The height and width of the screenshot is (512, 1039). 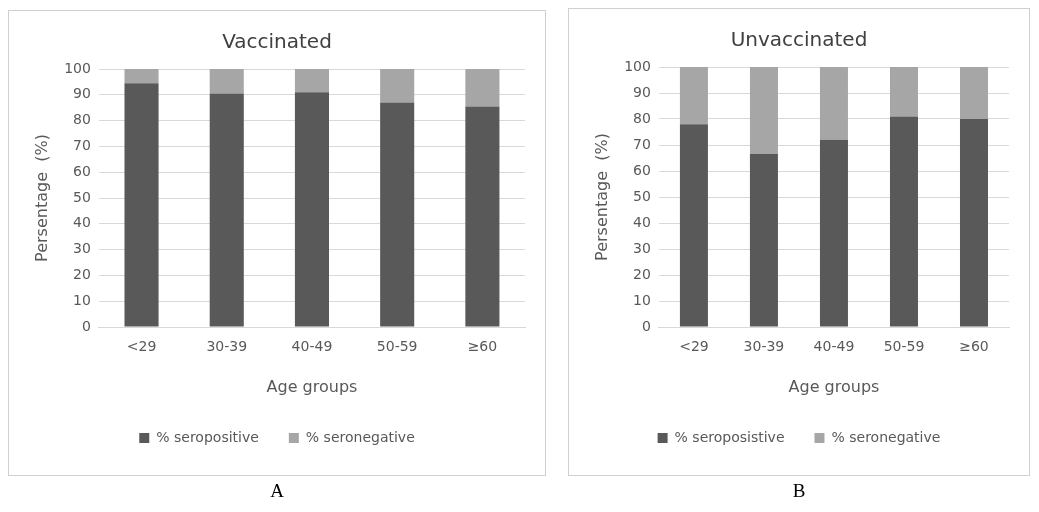 I want to click on legend-label: % seropositive, so click(x=207, y=436).